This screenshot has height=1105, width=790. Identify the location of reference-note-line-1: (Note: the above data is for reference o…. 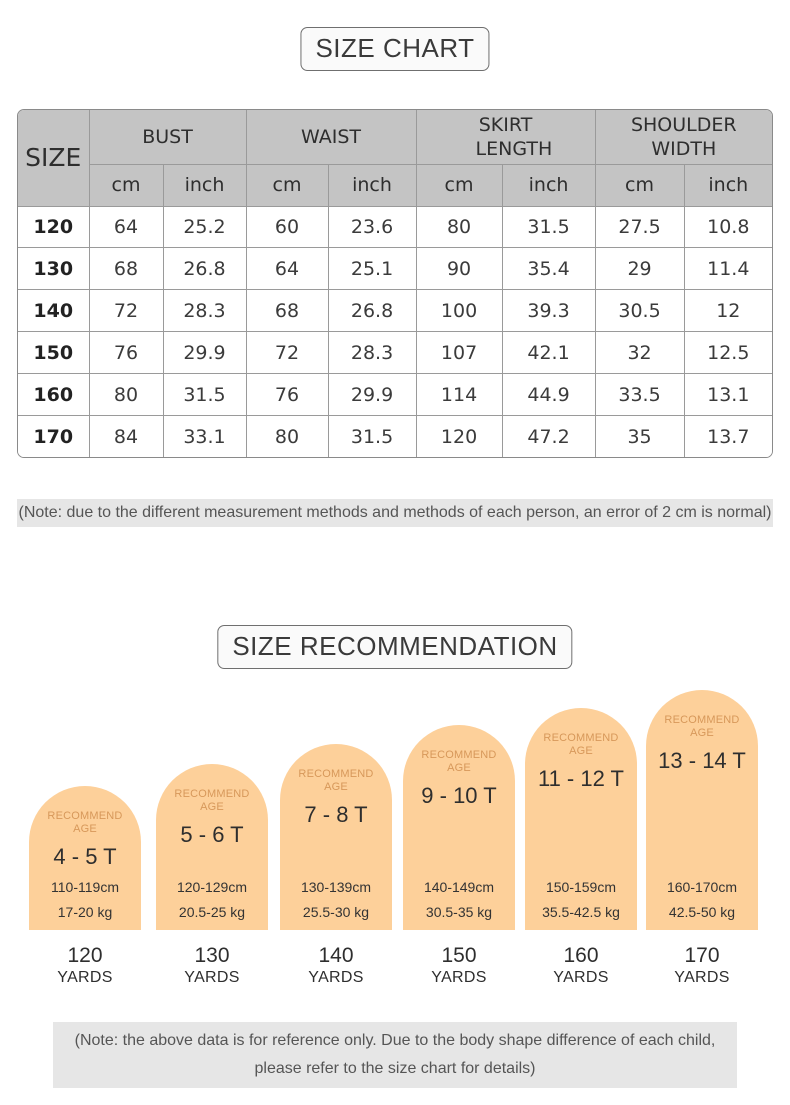
(395, 1040).